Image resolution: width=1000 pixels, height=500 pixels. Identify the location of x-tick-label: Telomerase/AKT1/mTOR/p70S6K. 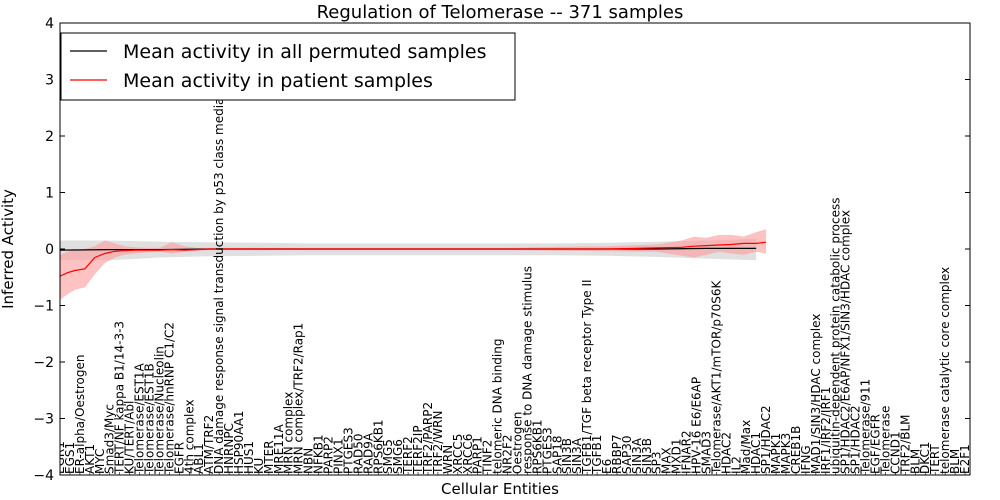
(716, 377).